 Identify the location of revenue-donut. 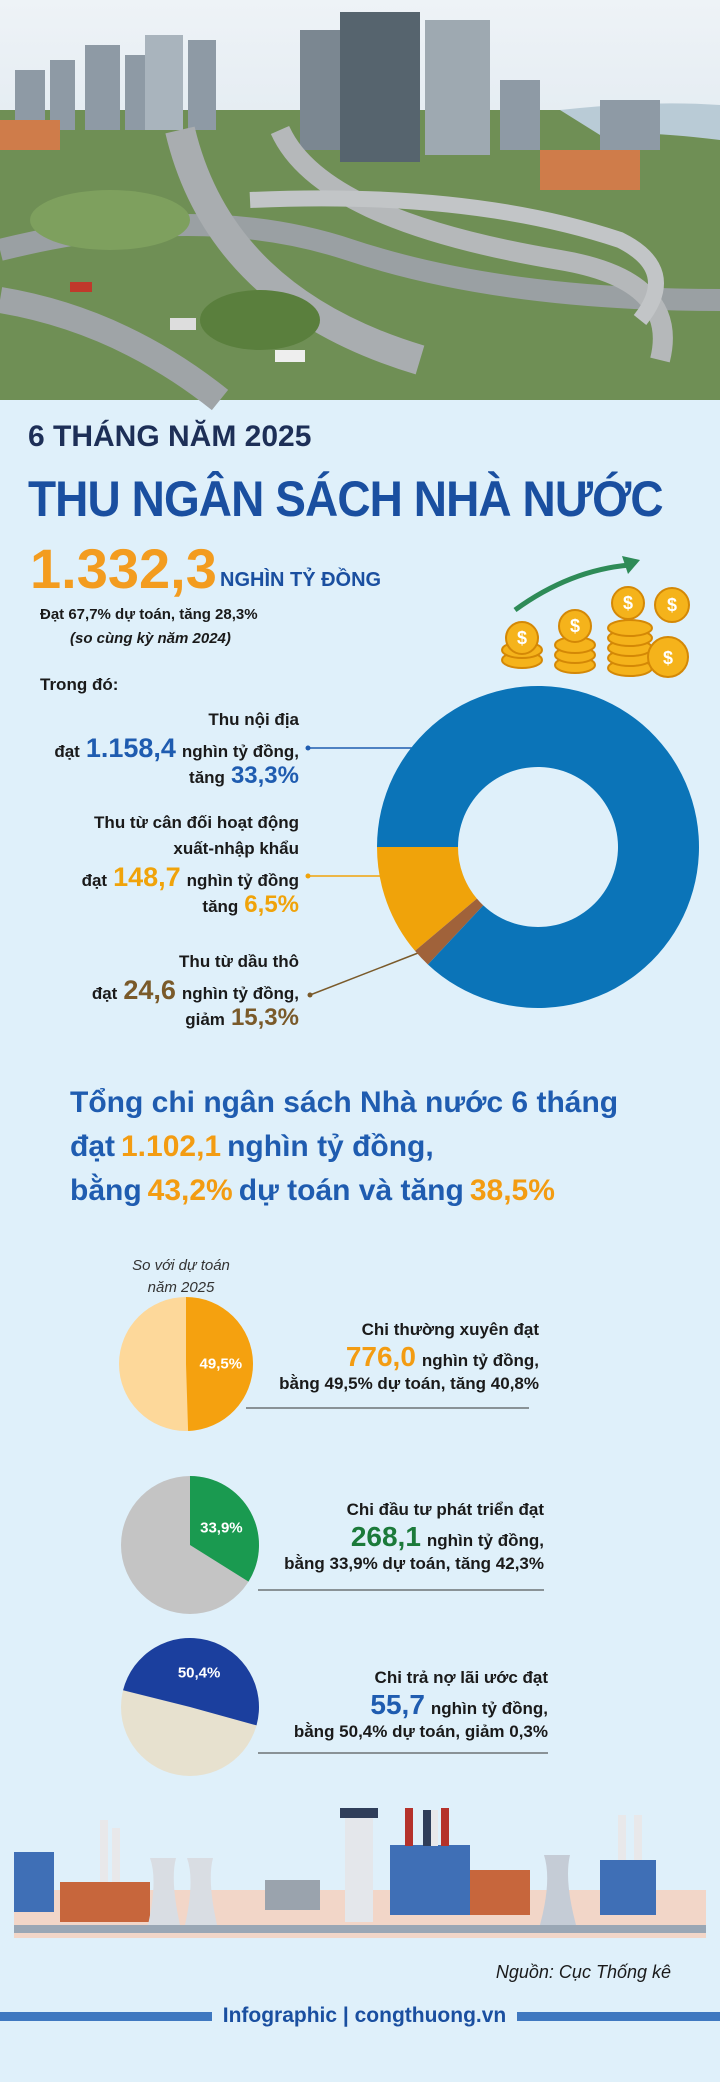
(538, 847).